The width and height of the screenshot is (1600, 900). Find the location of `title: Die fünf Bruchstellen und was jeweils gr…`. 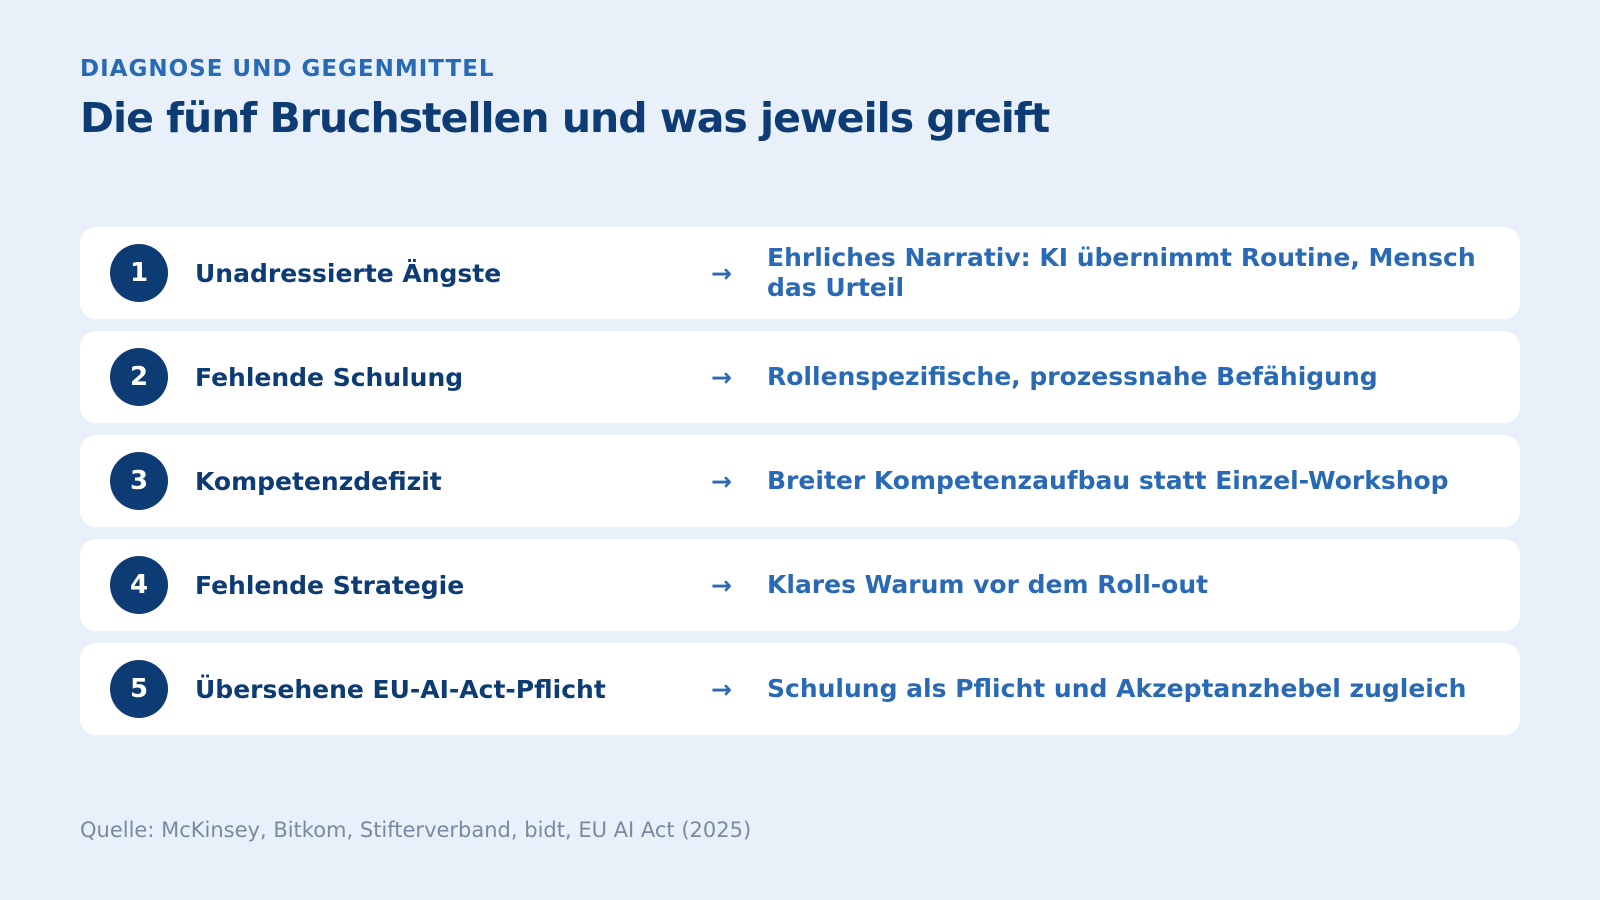

title: Die fünf Bruchstellen und was jeweils gr… is located at coordinates (565, 118).